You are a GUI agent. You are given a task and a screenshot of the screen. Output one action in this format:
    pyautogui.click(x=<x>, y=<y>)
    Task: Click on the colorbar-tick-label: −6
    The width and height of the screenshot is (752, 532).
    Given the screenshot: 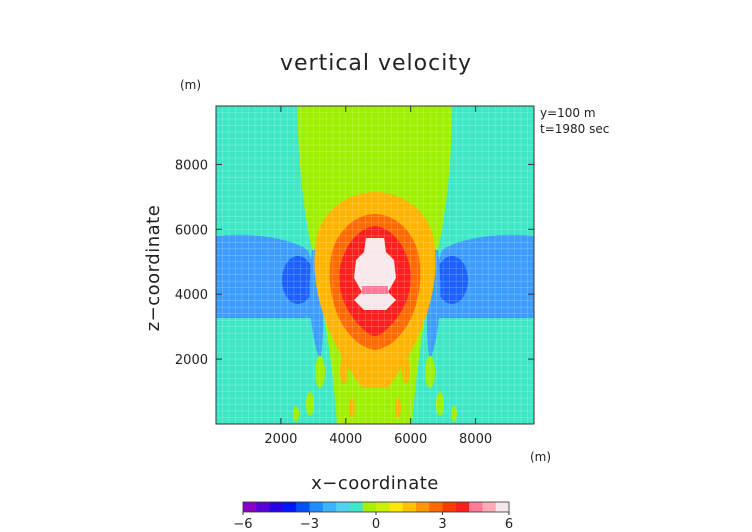 What is the action you would take?
    pyautogui.click(x=242, y=524)
    